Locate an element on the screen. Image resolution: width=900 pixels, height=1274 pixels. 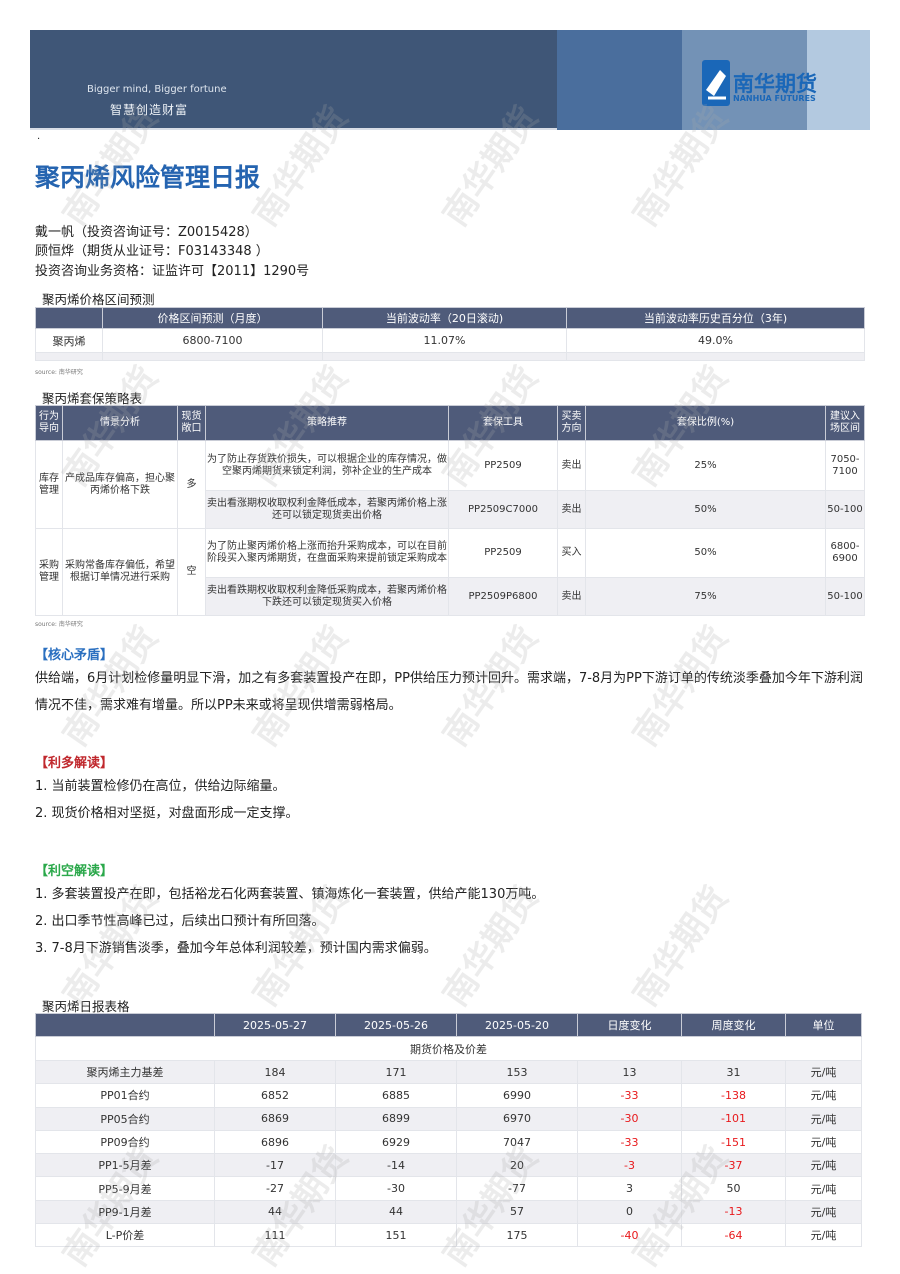
cell: 13 is located at coordinates (629, 1072).